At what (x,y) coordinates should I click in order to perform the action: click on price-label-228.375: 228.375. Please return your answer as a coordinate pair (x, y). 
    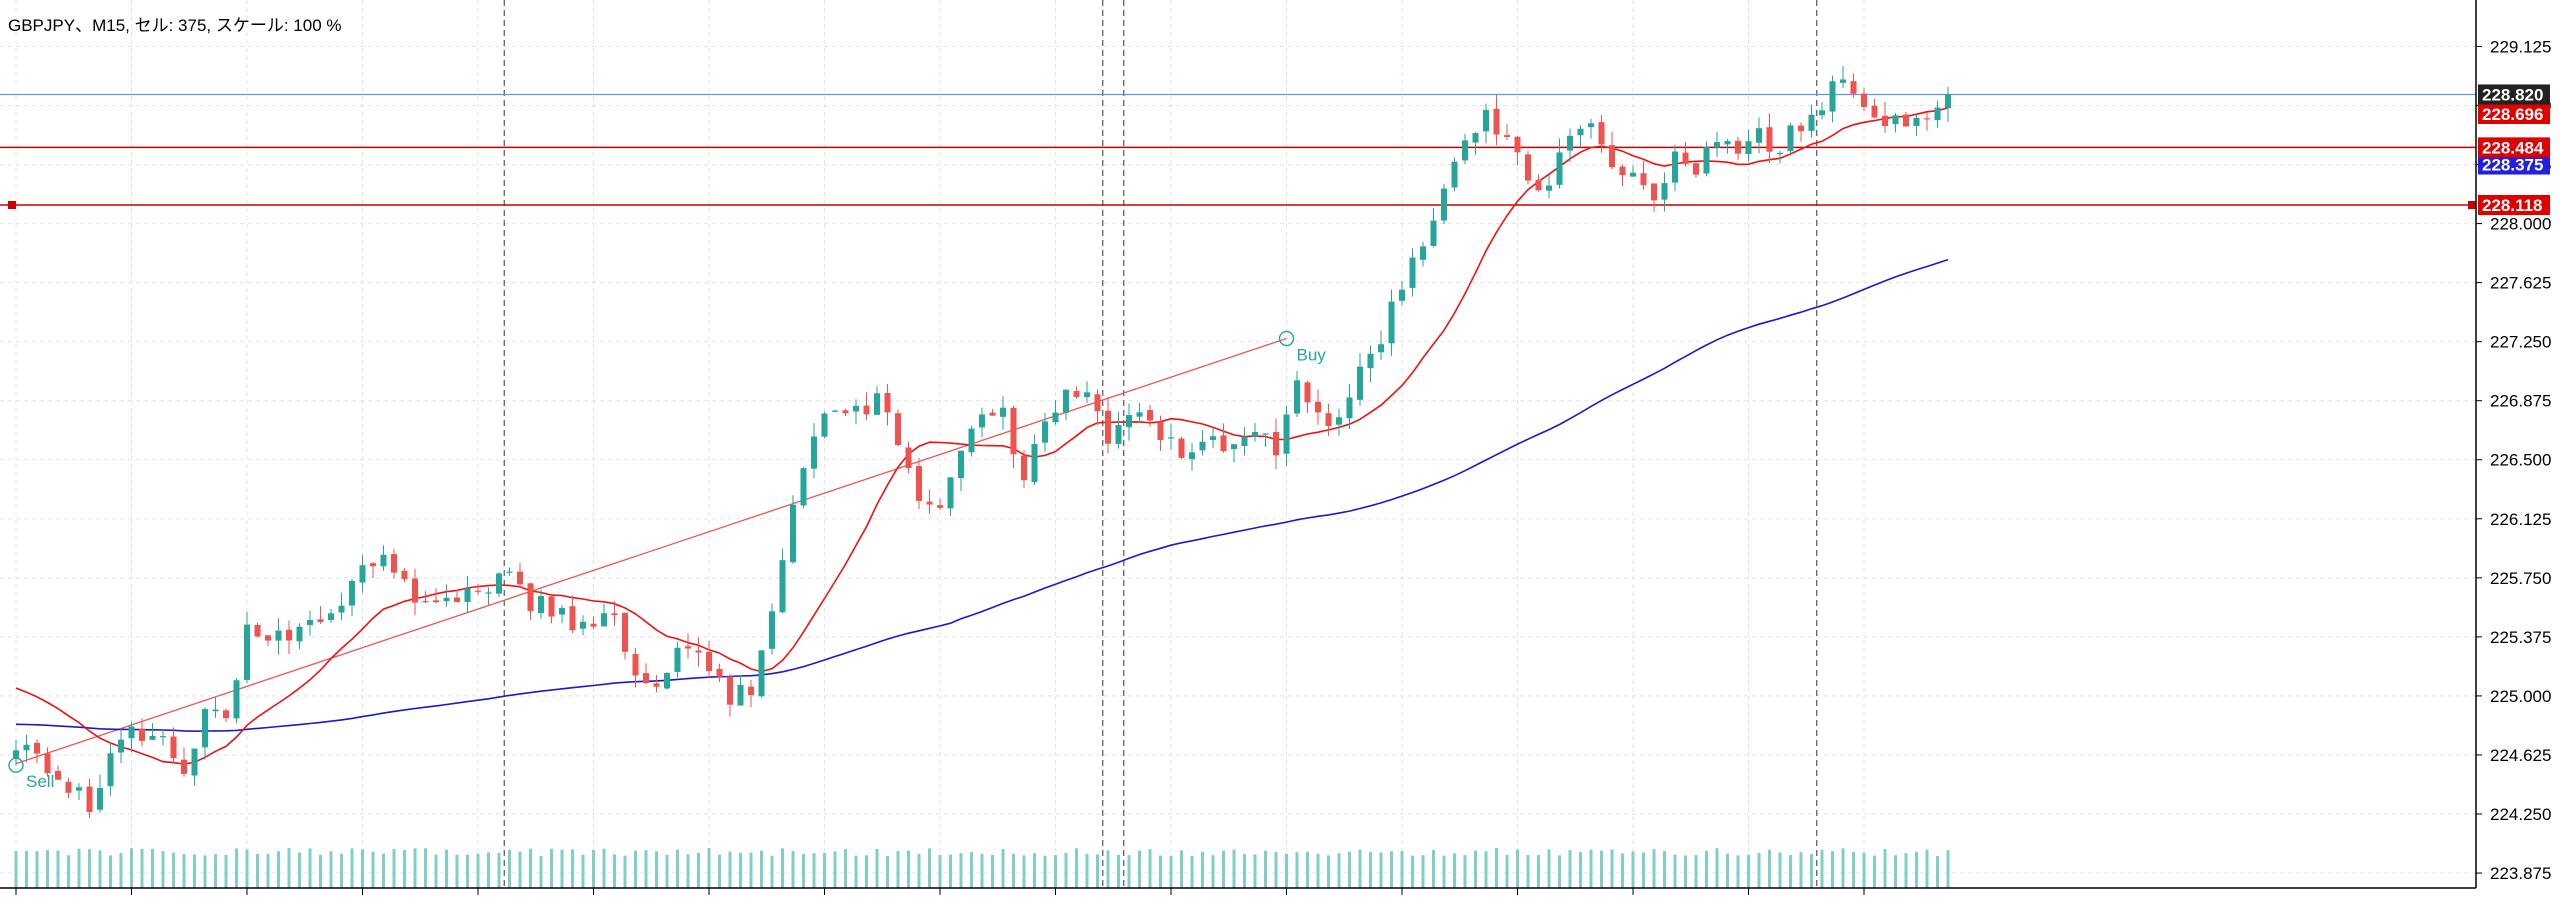
    Looking at the image, I should click on (2514, 164).